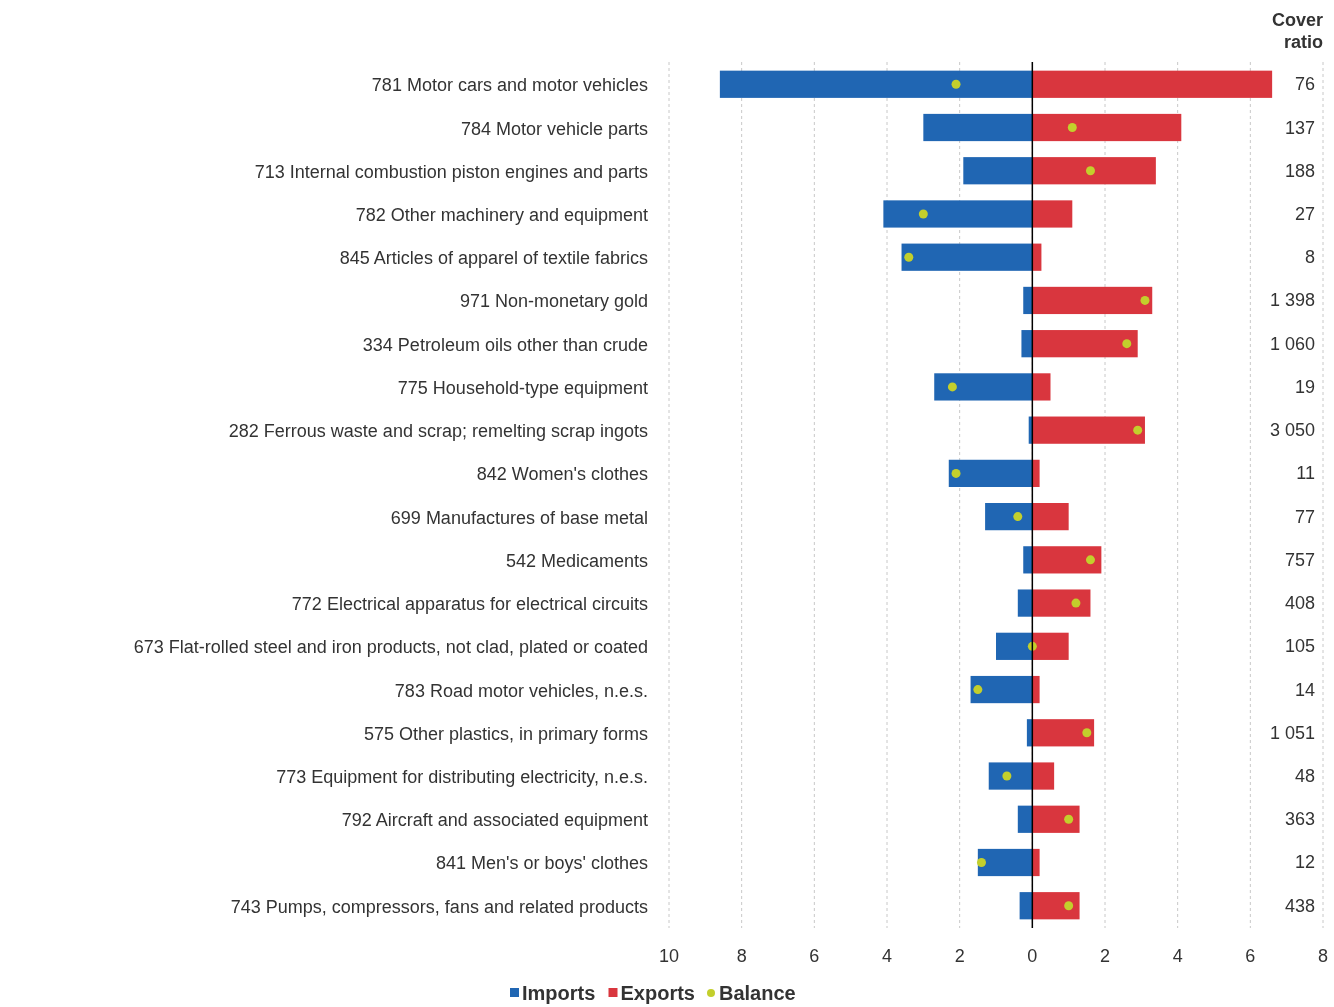  I want to click on annotation: 1 398, so click(1292, 300).